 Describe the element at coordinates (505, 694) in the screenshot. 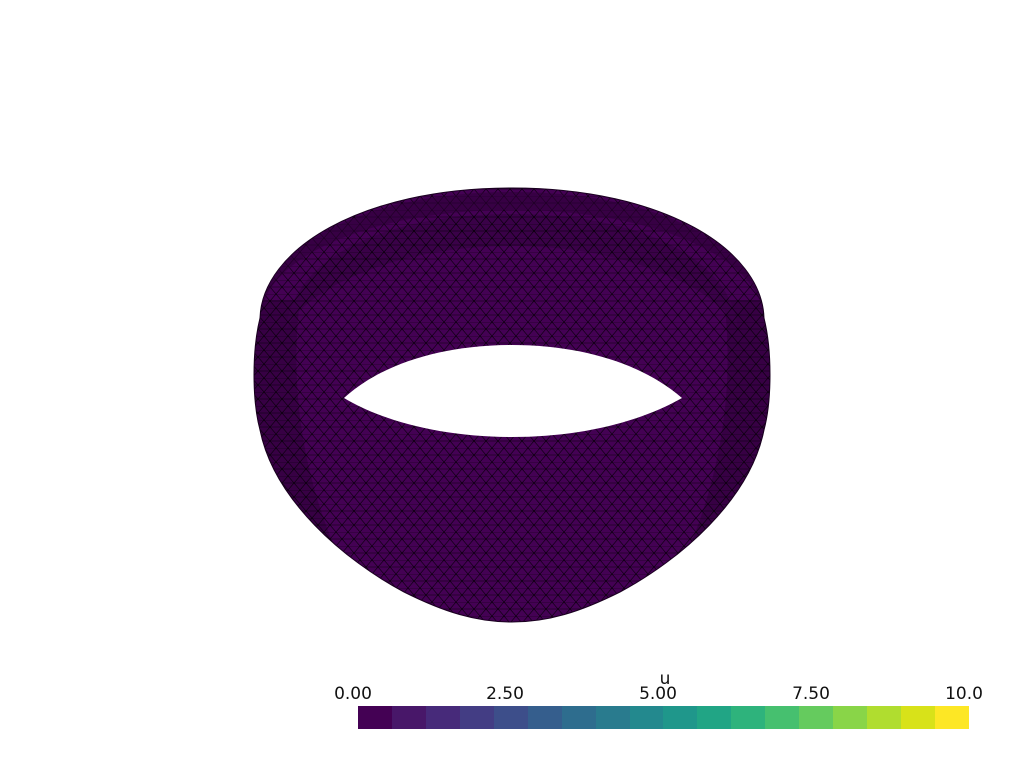

I see `scalar-bar-tick-1: 2.50` at that location.